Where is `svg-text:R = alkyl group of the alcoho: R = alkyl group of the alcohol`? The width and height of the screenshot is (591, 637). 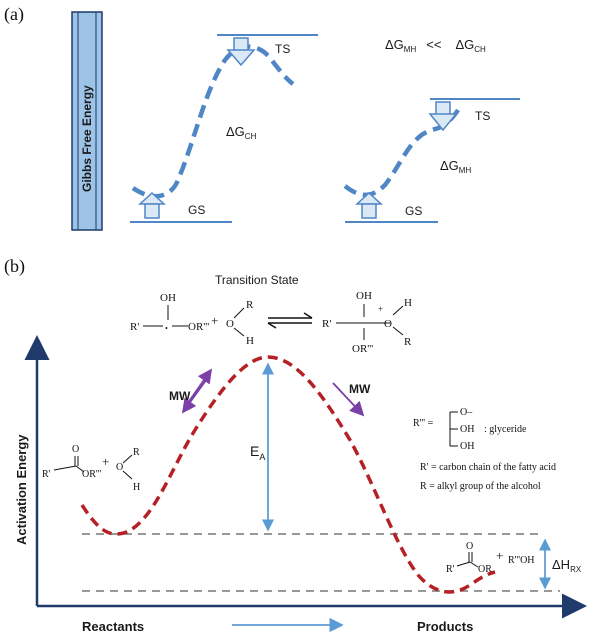
svg-text:R = alkyl group of the alcoho: R = alkyl group of the alcohol is located at coordinates (480, 486).